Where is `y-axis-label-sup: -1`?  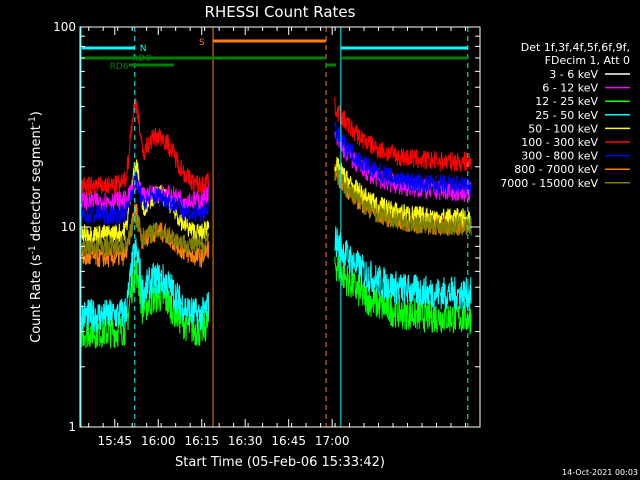
y-axis-label-sup: -1 is located at coordinates (33, 249).